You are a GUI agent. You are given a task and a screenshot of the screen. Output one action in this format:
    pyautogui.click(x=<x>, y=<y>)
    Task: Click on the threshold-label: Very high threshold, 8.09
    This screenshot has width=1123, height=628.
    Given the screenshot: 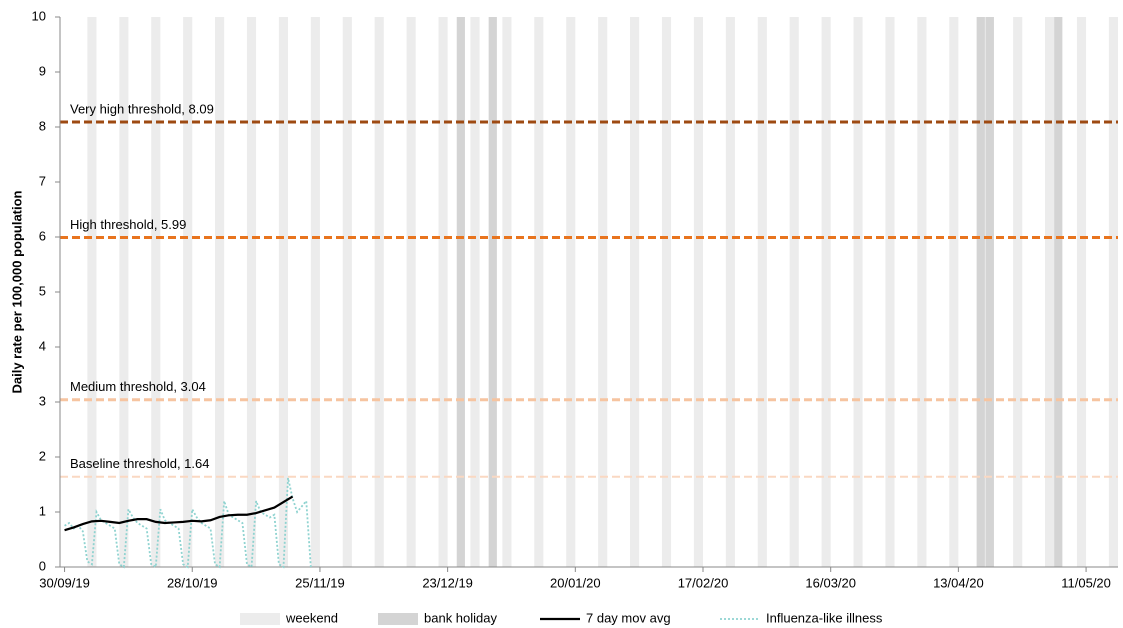 What is the action you would take?
    pyautogui.click(x=142, y=108)
    